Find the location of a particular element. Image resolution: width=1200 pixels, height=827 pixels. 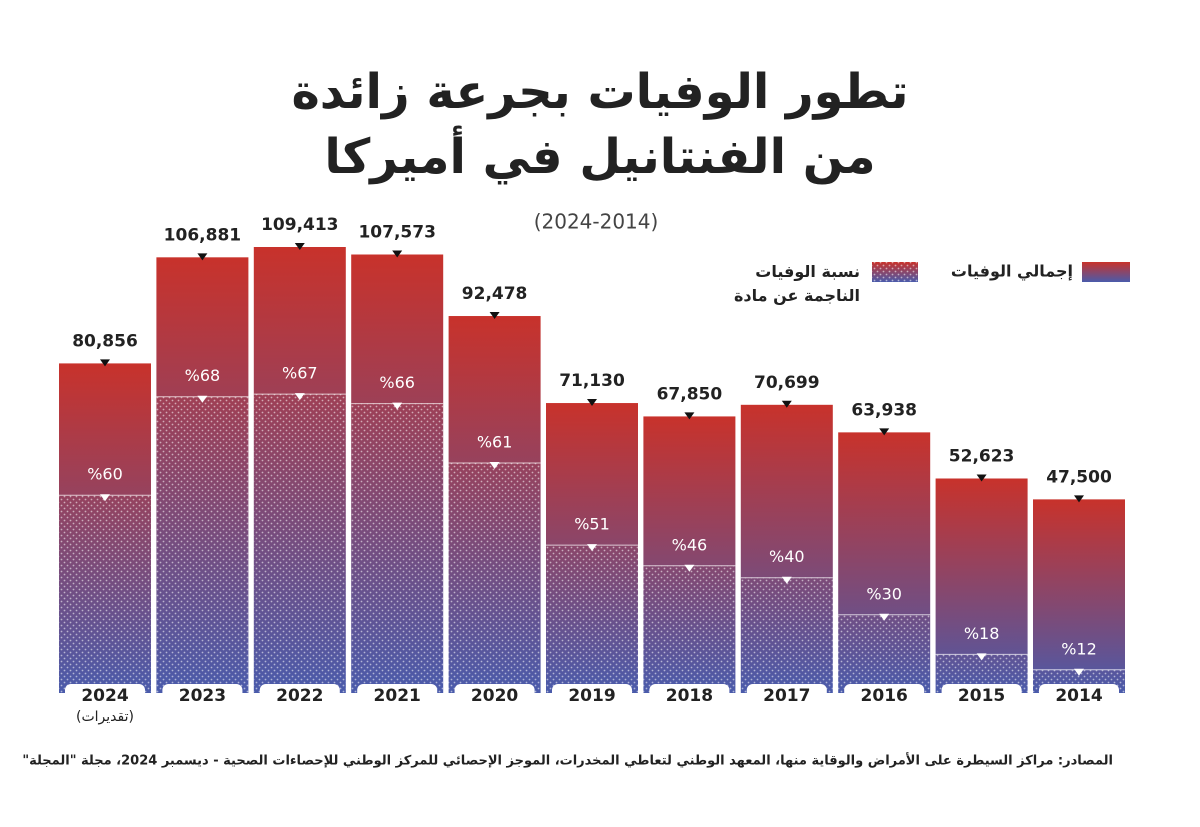

share-label: %18 is located at coordinates (982, 633).